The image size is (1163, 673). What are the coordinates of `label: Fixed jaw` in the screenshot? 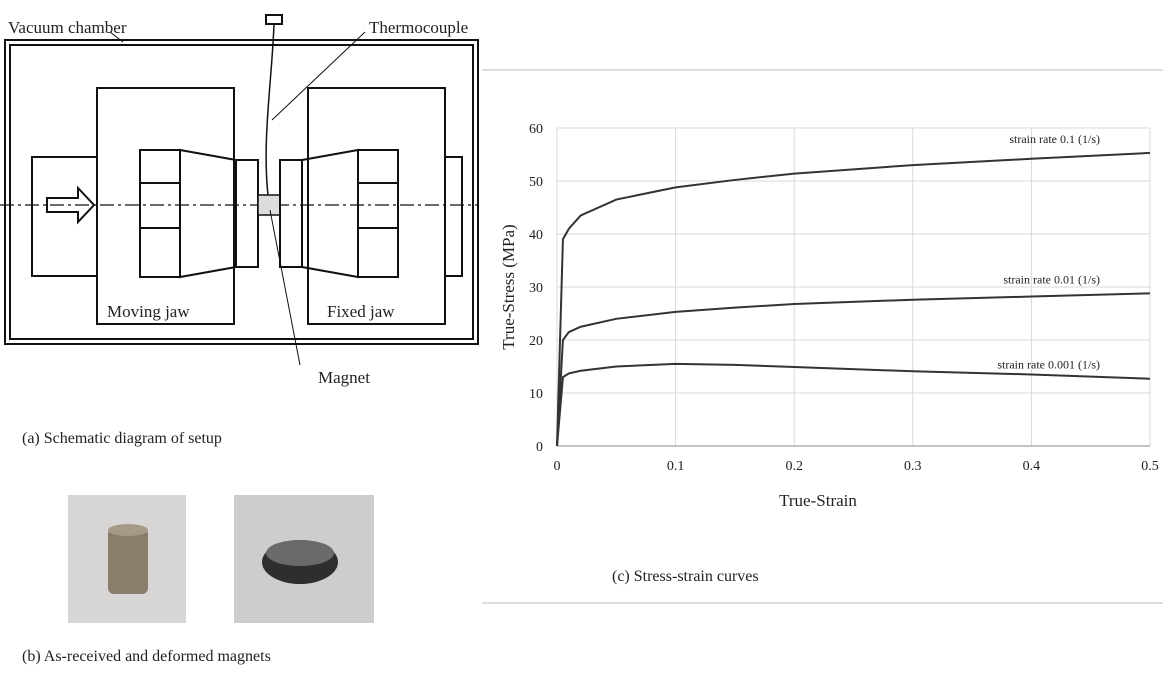 It's located at (361, 311).